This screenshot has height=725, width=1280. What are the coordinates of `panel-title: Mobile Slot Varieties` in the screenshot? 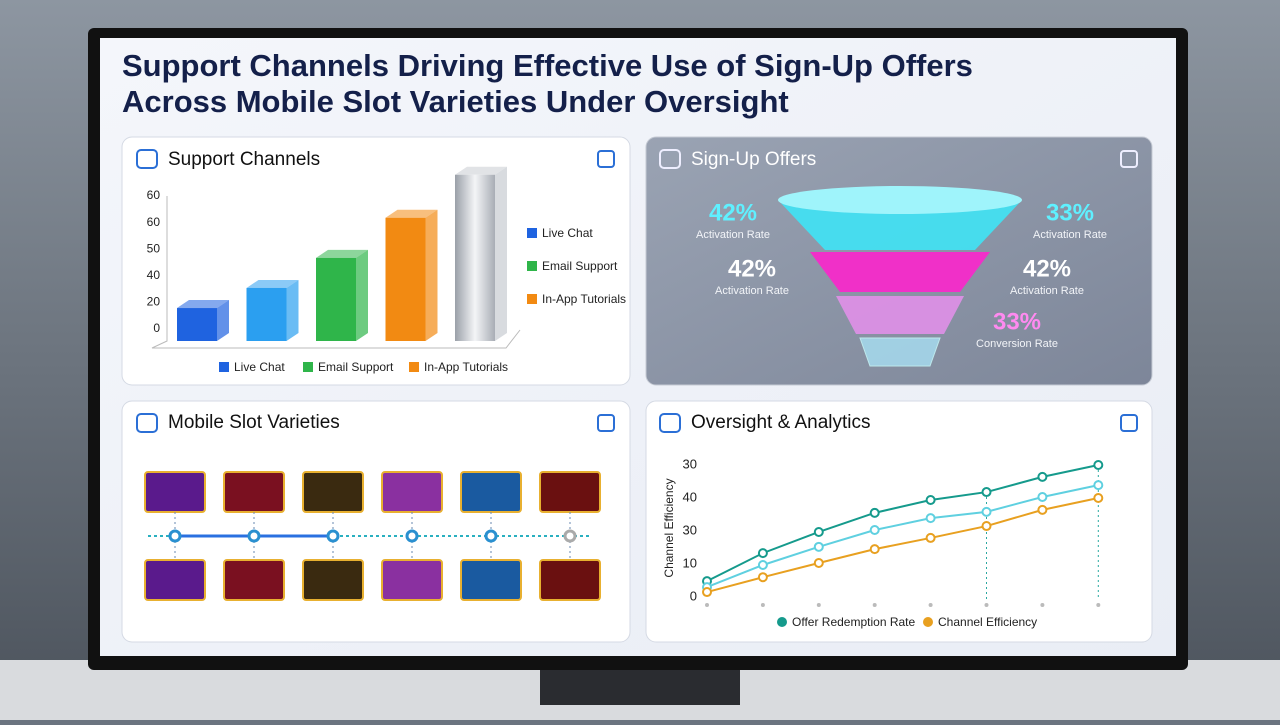 It's located at (254, 422).